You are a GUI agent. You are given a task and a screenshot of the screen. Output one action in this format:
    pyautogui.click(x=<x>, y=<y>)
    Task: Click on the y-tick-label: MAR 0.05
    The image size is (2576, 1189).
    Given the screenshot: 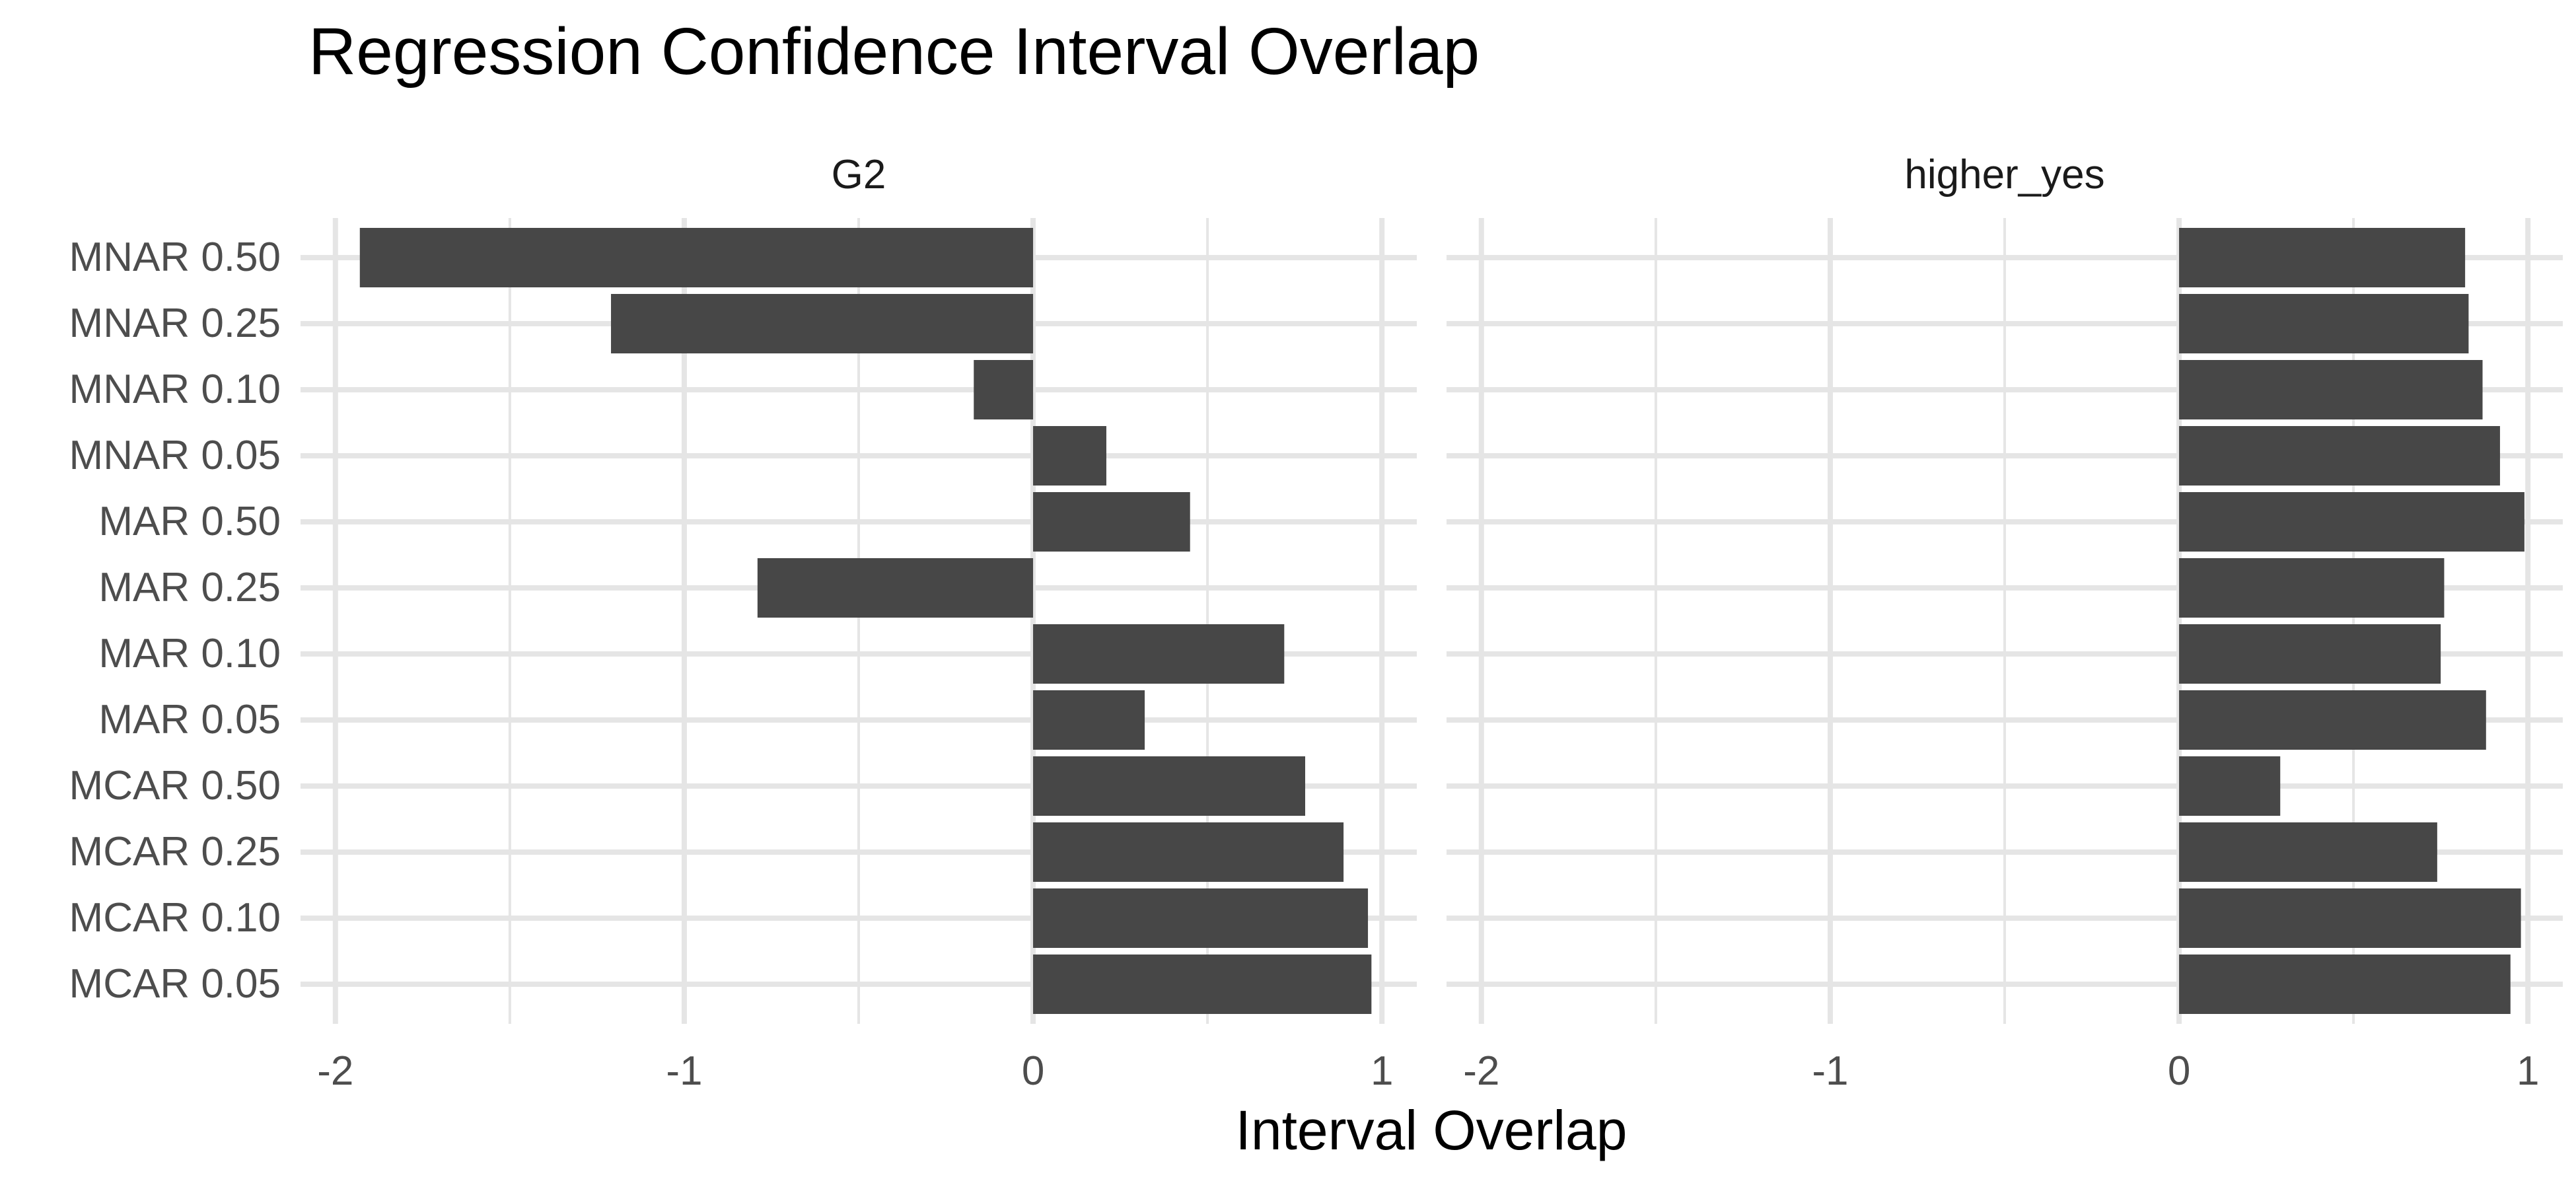 What is the action you would take?
    pyautogui.click(x=190, y=719)
    